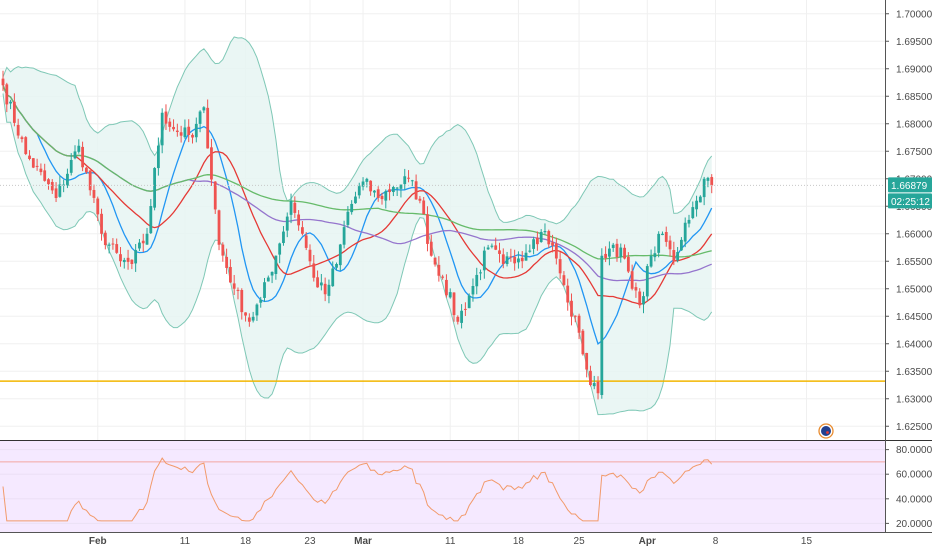 This screenshot has width=932, height=550. Describe the element at coordinates (910, 185) in the screenshot. I see `current-price-badge` at that location.